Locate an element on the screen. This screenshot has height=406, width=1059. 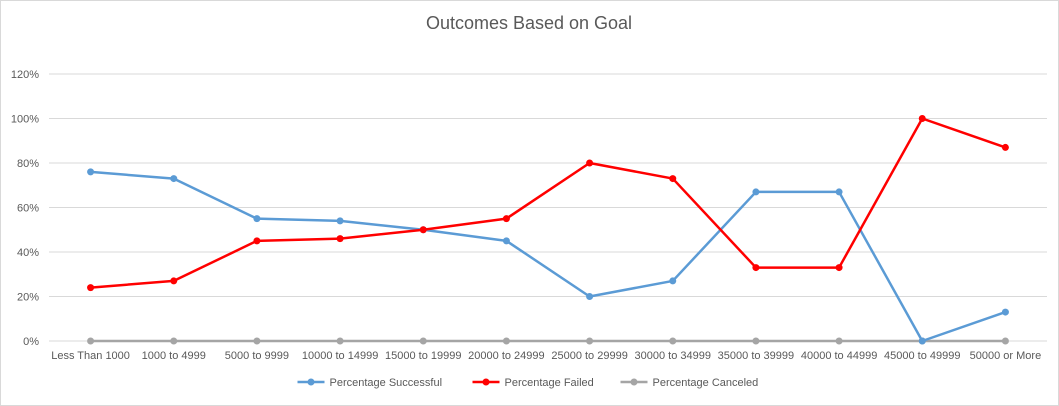
x-tick-label: 25000 to 29999 is located at coordinates (589, 356).